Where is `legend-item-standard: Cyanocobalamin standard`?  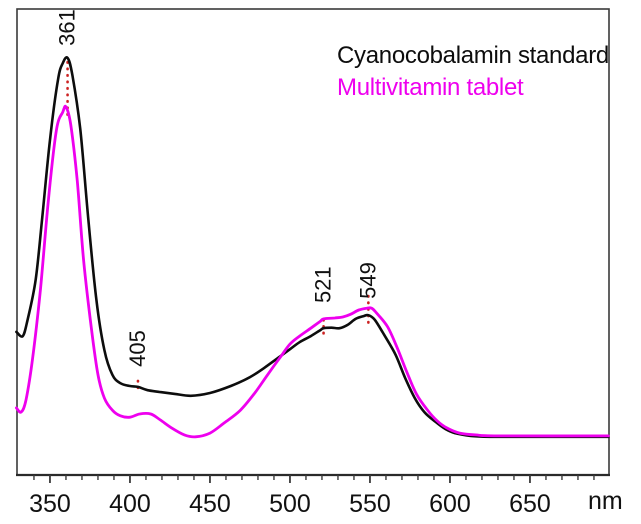
legend-item-standard: Cyanocobalamin standard is located at coordinates (473, 55).